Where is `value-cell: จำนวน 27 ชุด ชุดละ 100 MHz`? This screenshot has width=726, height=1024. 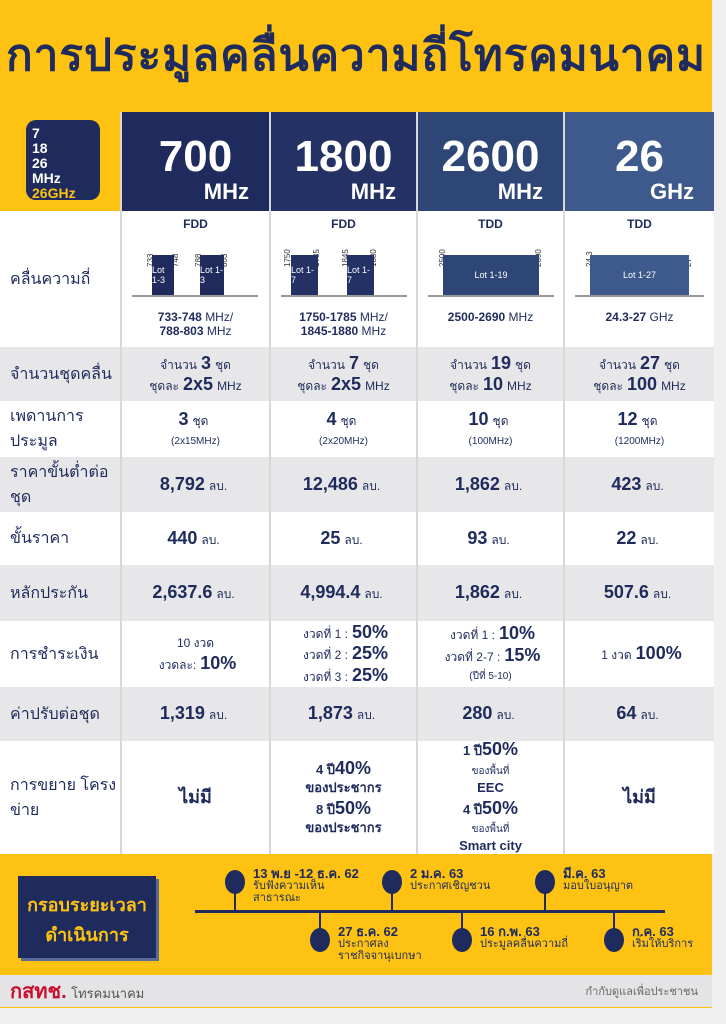 value-cell: จำนวน 27 ชุด ชุดละ 100 MHz is located at coordinates (639, 374).